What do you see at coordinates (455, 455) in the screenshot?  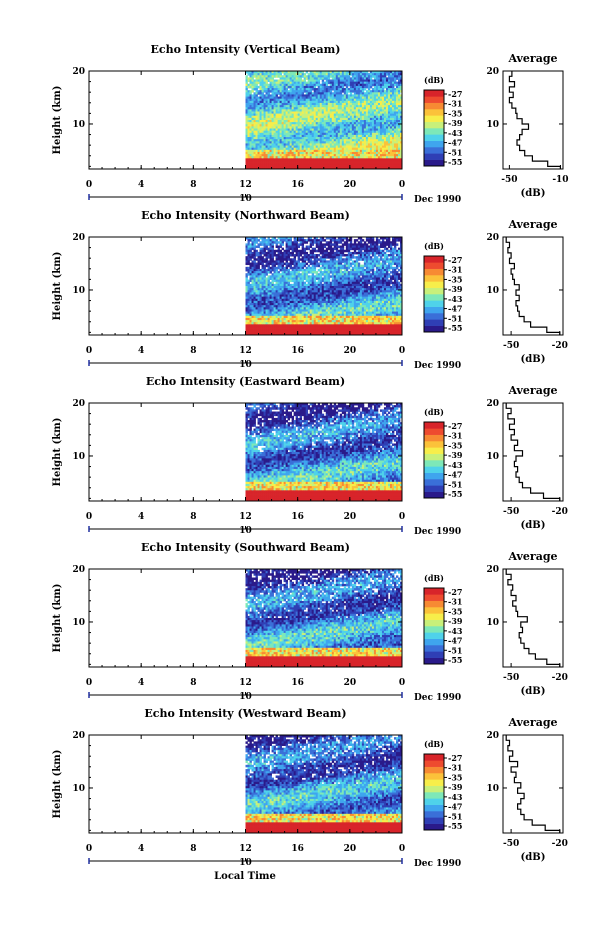 I see `colorbar-label: -39` at bounding box center [455, 455].